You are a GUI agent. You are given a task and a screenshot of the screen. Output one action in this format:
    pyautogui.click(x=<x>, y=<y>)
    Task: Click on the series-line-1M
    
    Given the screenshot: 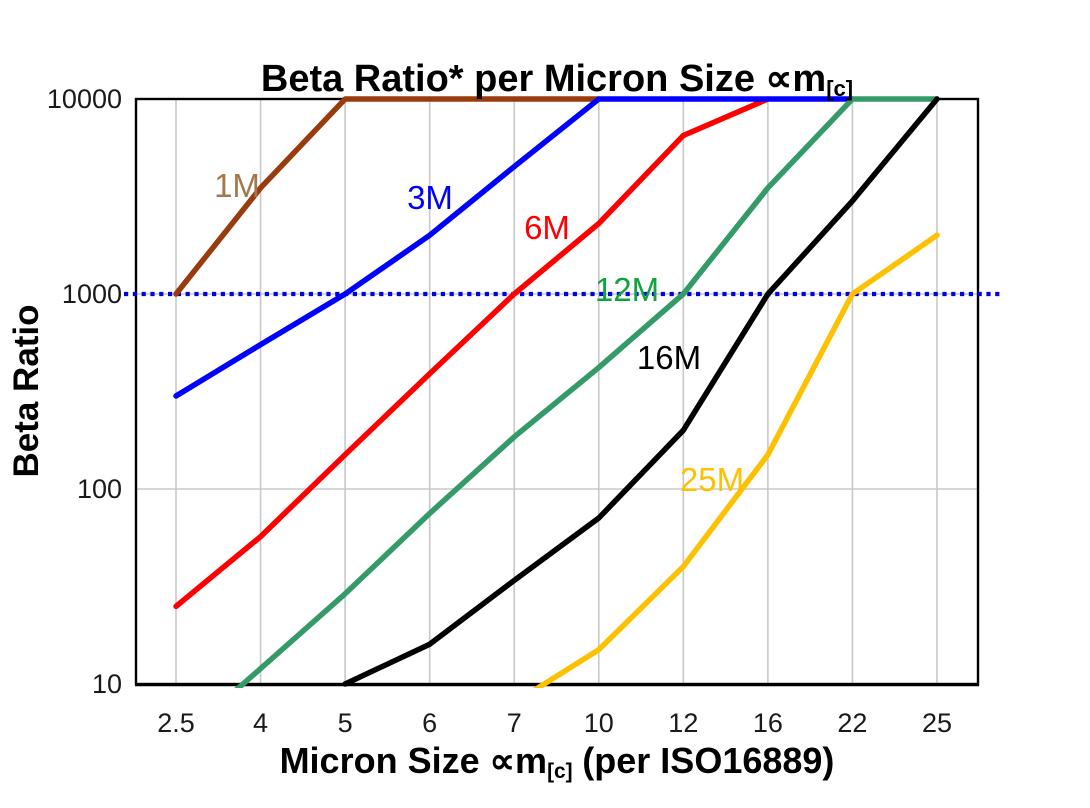 What is the action you would take?
    pyautogui.click(x=387, y=196)
    